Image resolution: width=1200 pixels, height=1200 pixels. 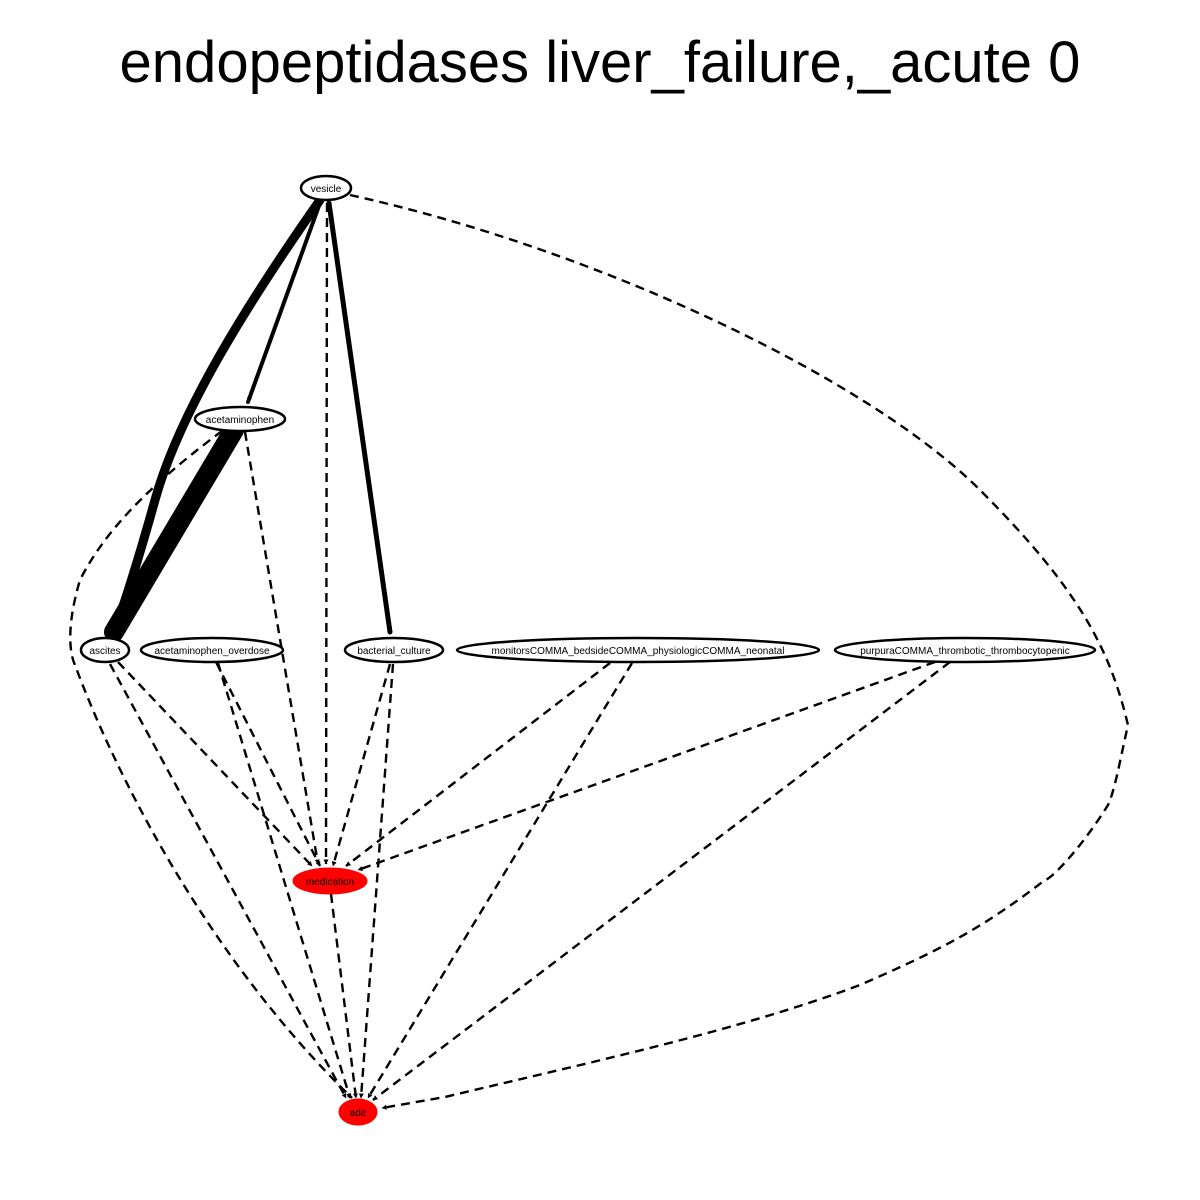 What do you see at coordinates (376, 881) in the screenshot?
I see `edge-bacterial-culture-to-ade` at bounding box center [376, 881].